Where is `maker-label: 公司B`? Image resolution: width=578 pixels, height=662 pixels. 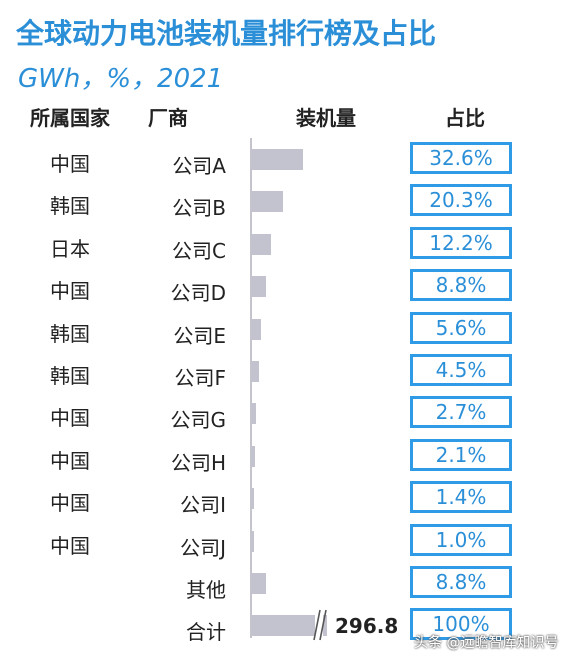
maker-label: 公司B is located at coordinates (199, 208).